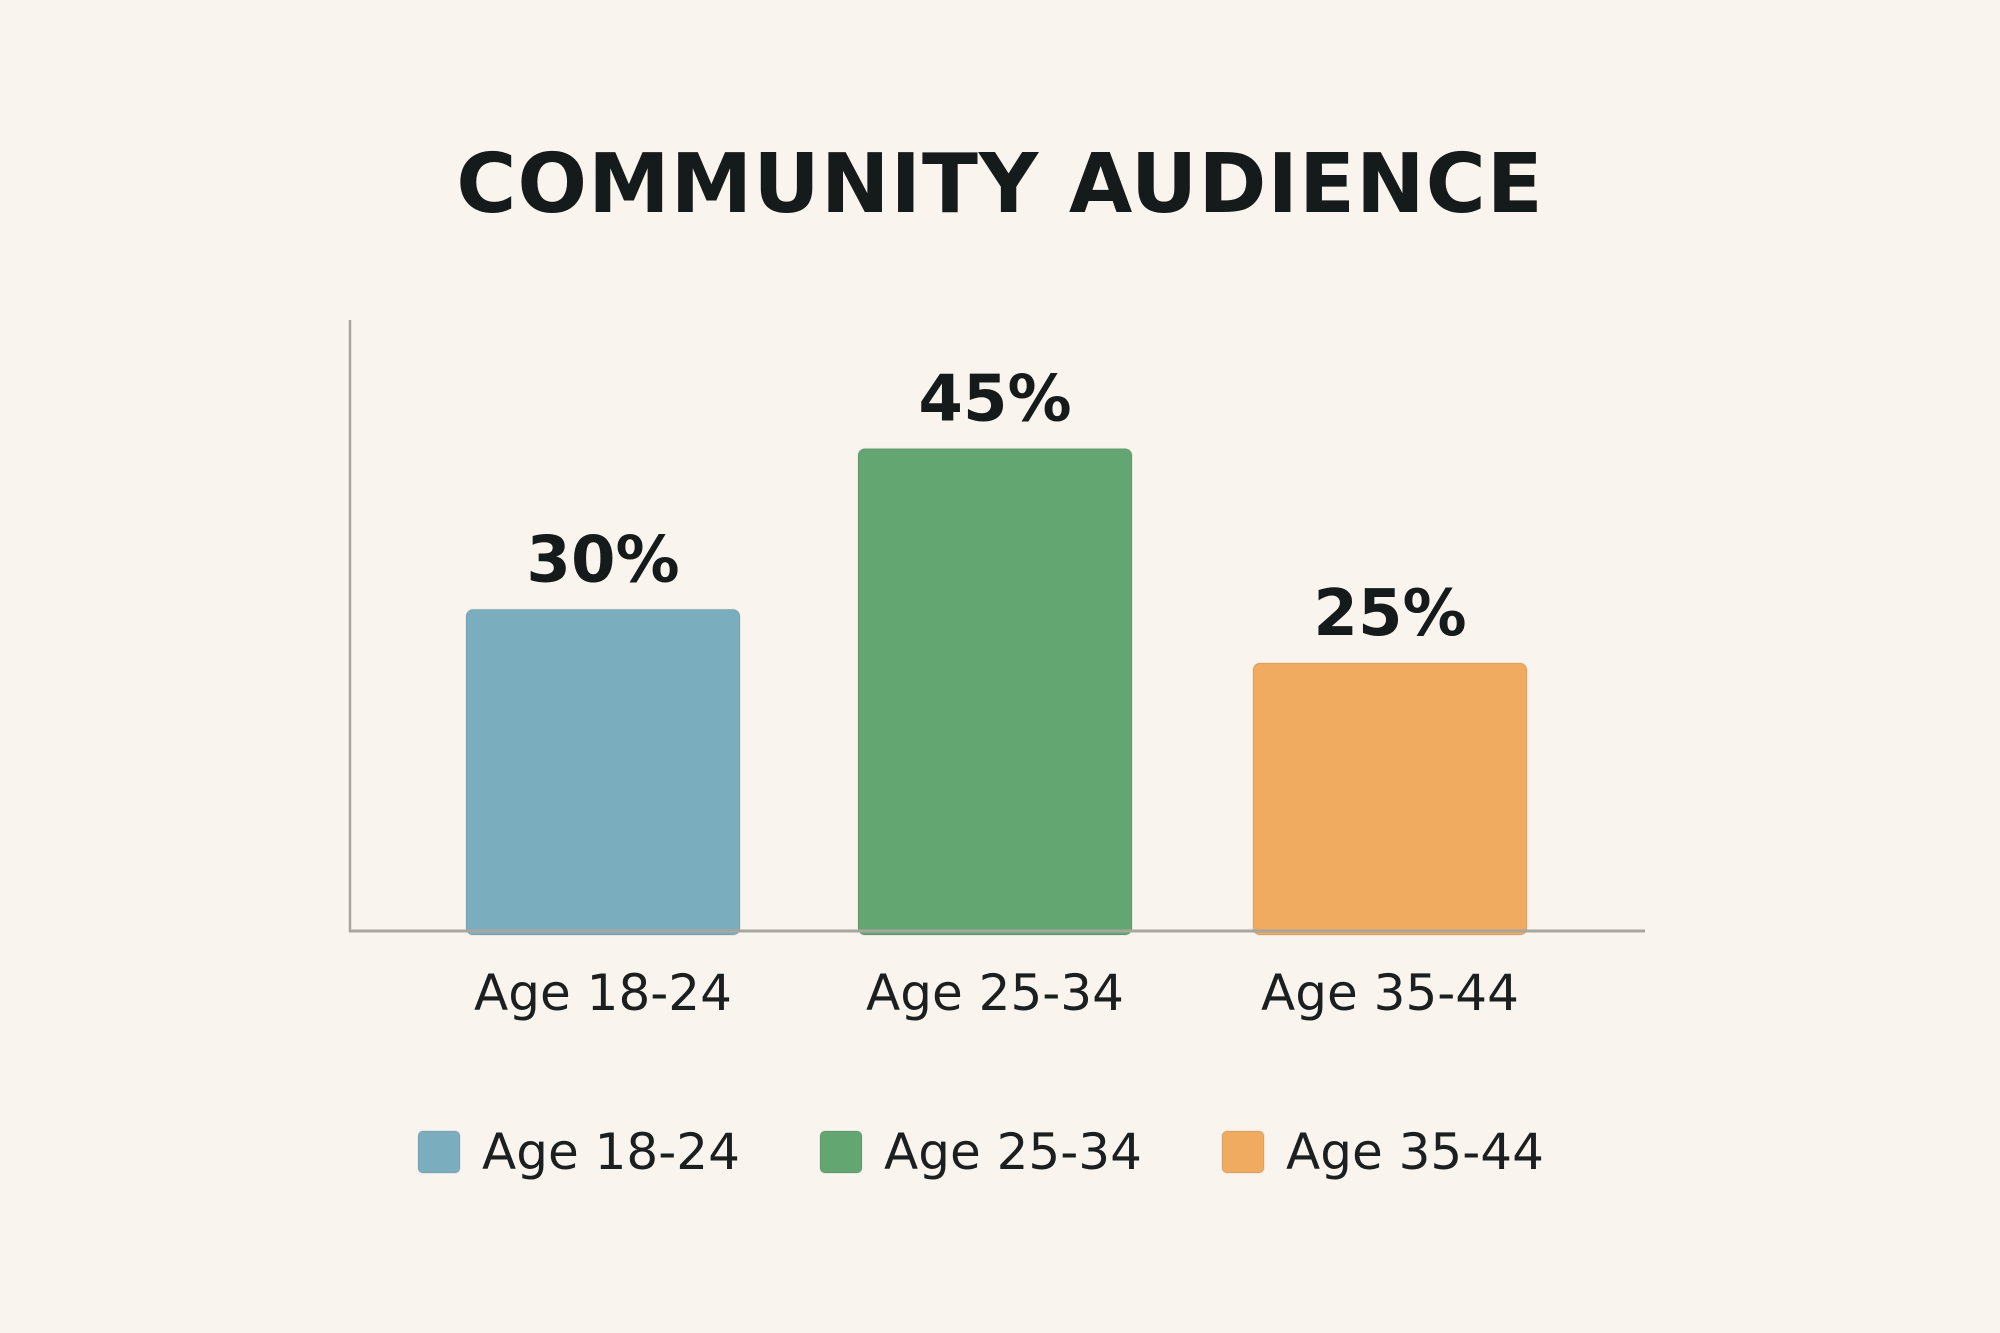 The height and width of the screenshot is (1333, 2000). I want to click on x-tick-label: Age 35-44, so click(1390, 993).